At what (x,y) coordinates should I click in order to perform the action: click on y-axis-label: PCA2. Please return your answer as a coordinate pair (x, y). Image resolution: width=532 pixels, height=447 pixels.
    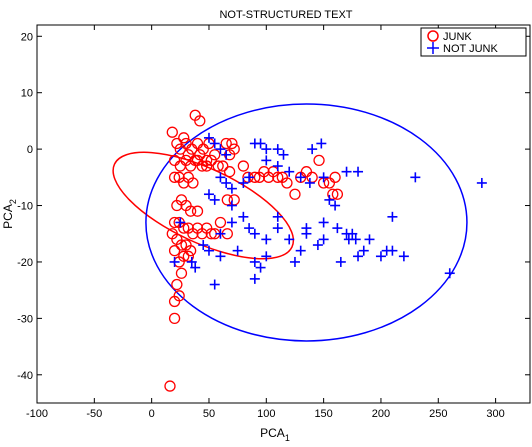
    Looking at the image, I should click on (9, 214).